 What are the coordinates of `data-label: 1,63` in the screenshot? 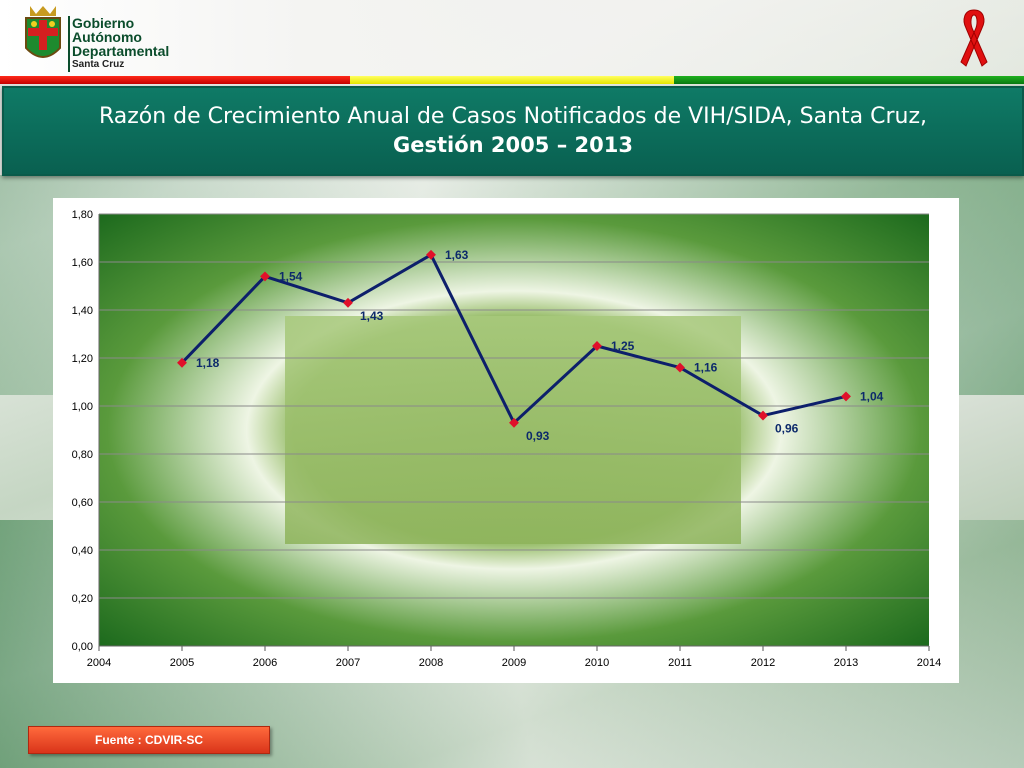 It's located at (457, 255).